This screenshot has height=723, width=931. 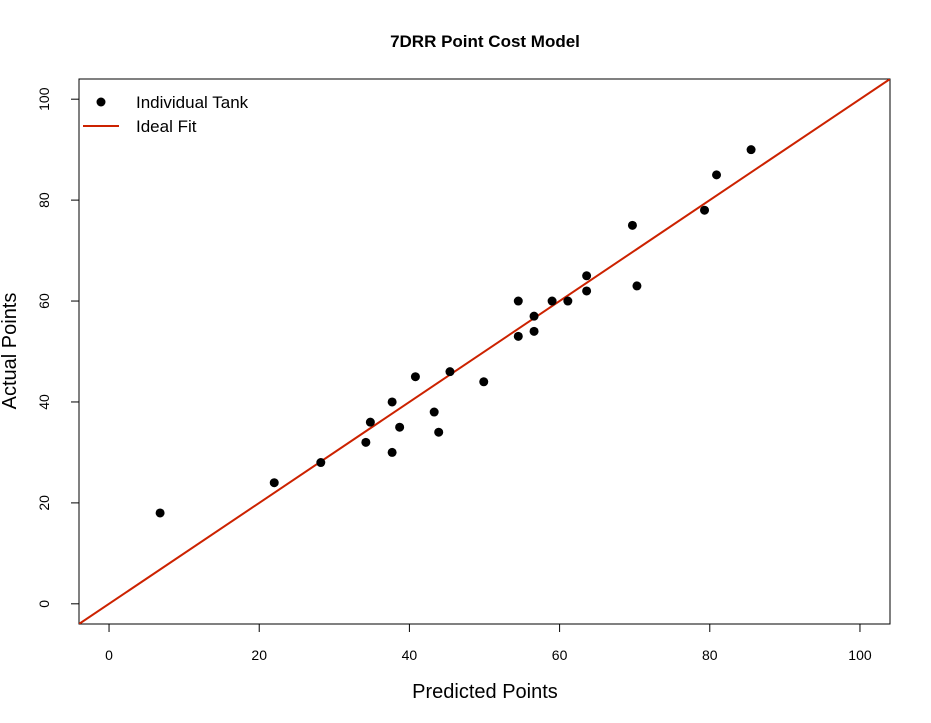 I want to click on chart-title: 7DRR Point Cost Model, so click(x=485, y=41).